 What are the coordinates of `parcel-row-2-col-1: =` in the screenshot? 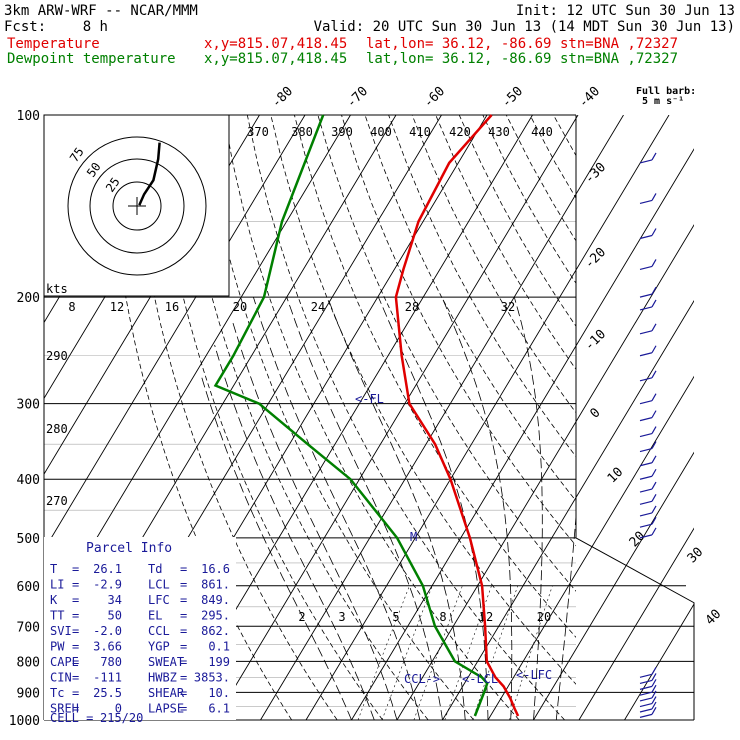 It's located at (75, 600).